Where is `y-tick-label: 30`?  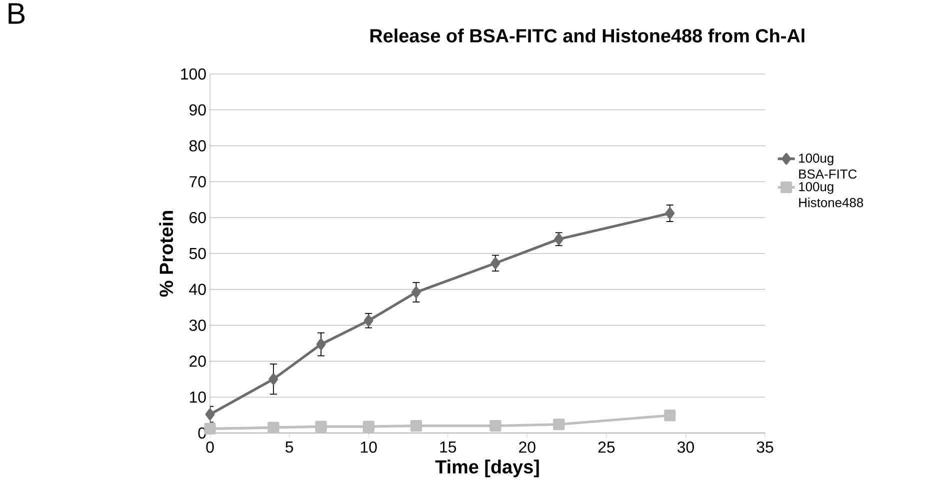
y-tick-label: 30 is located at coordinates (197, 325).